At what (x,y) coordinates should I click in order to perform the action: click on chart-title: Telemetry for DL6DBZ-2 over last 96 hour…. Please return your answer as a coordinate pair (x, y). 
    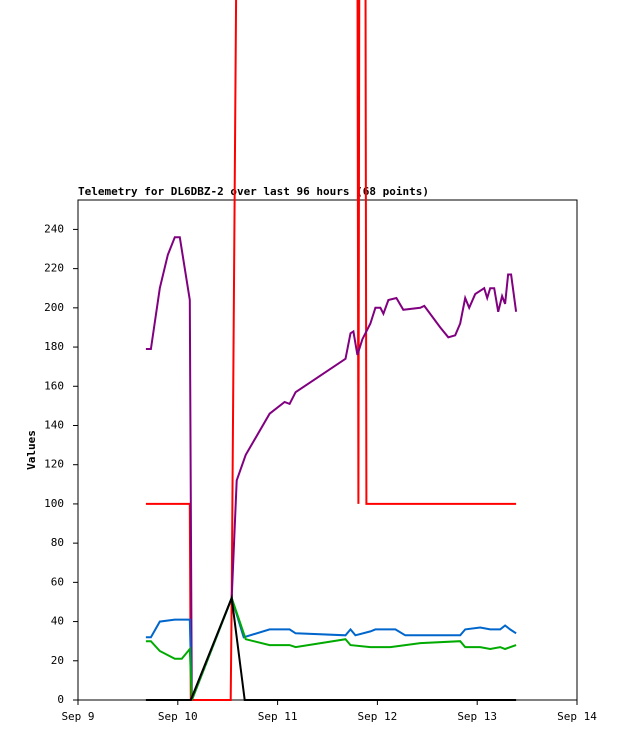
    Looking at the image, I should click on (253, 191).